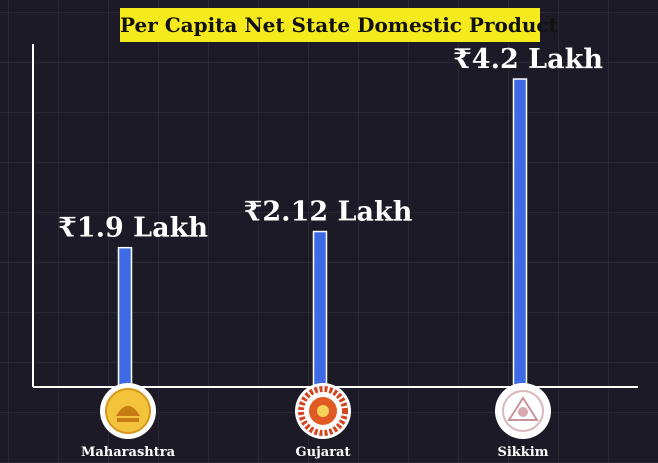 The width and height of the screenshot is (658, 463). I want to click on value-label-sikkim: ₹4.2 Lakh, so click(528, 59).